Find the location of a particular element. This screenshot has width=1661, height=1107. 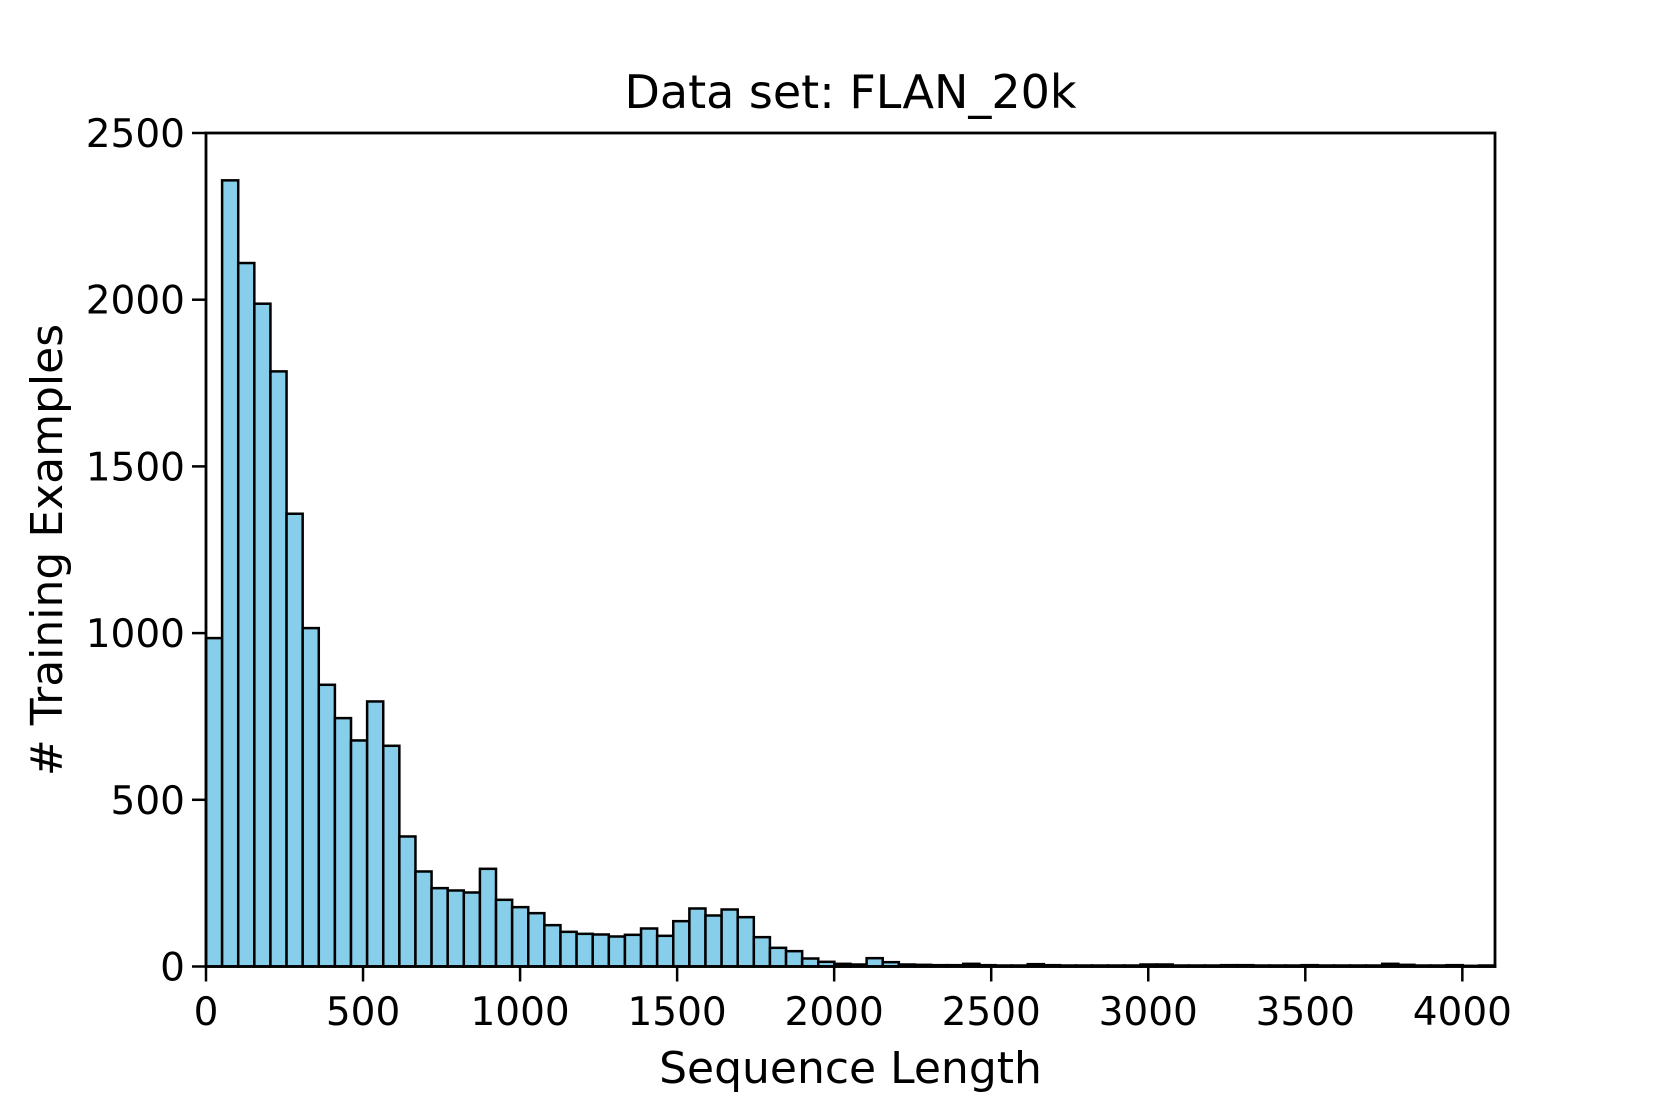

y-tick-label: 2000 is located at coordinates (135, 301).